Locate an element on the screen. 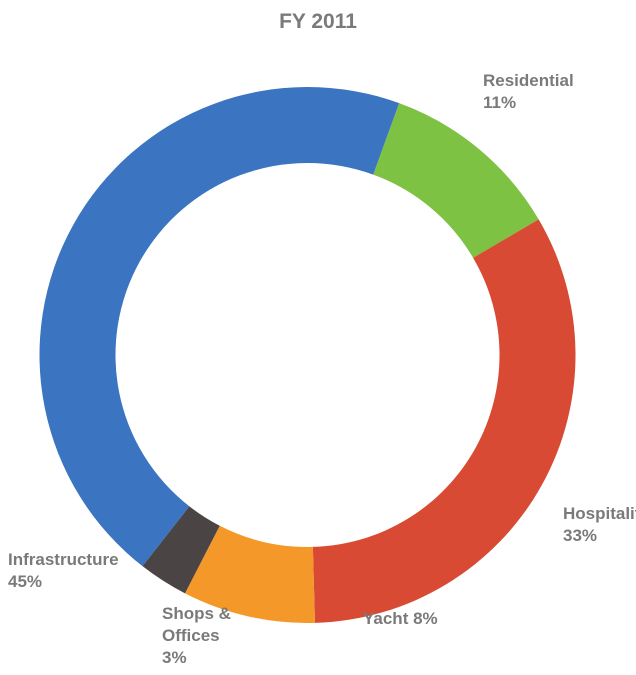 The image size is (636, 675). value-label: 33% is located at coordinates (580, 535).